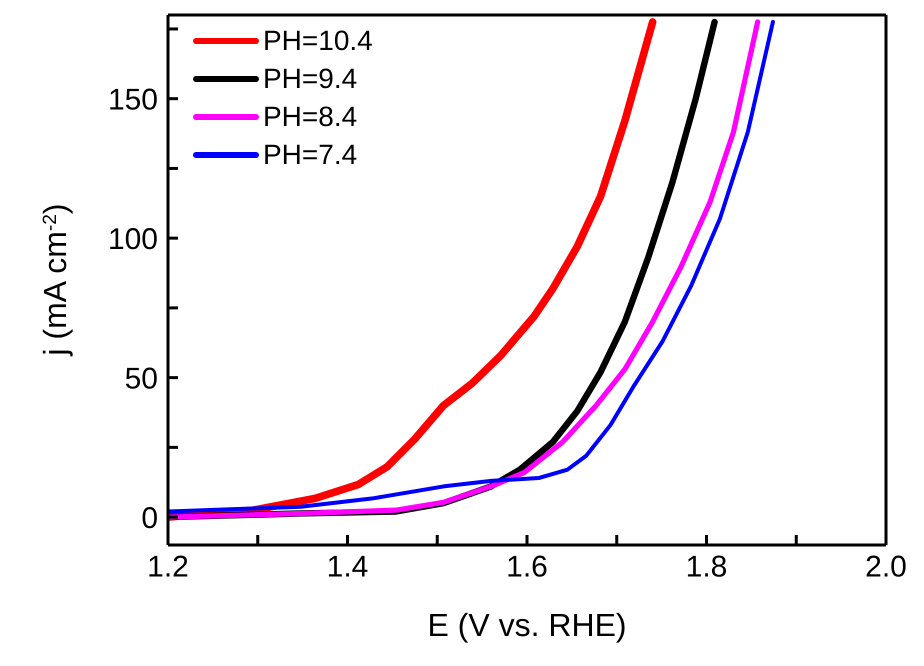 Image resolution: width=924 pixels, height=666 pixels. I want to click on y-tick-label: 0, so click(149, 518).